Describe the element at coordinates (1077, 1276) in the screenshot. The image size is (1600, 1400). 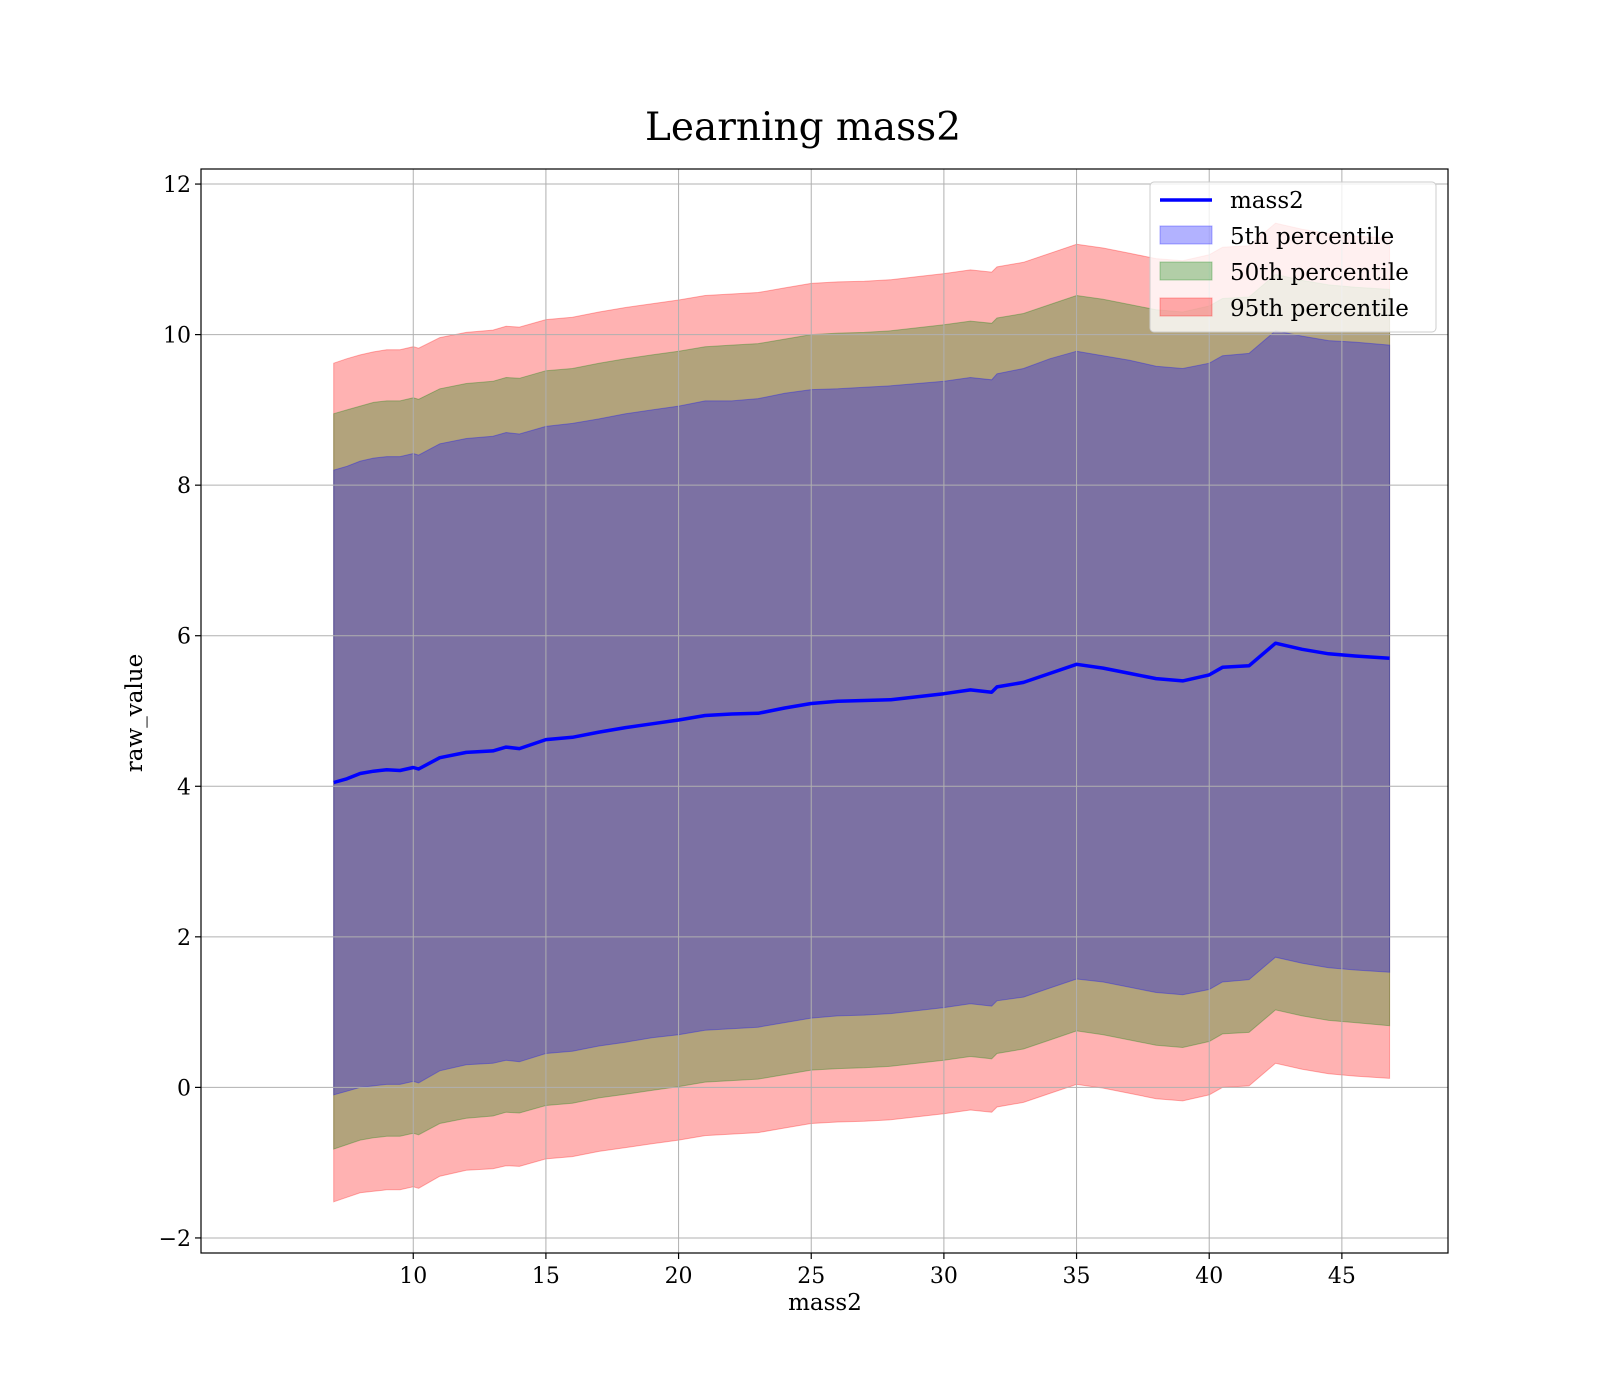
I see `x-tick-label: 35` at that location.